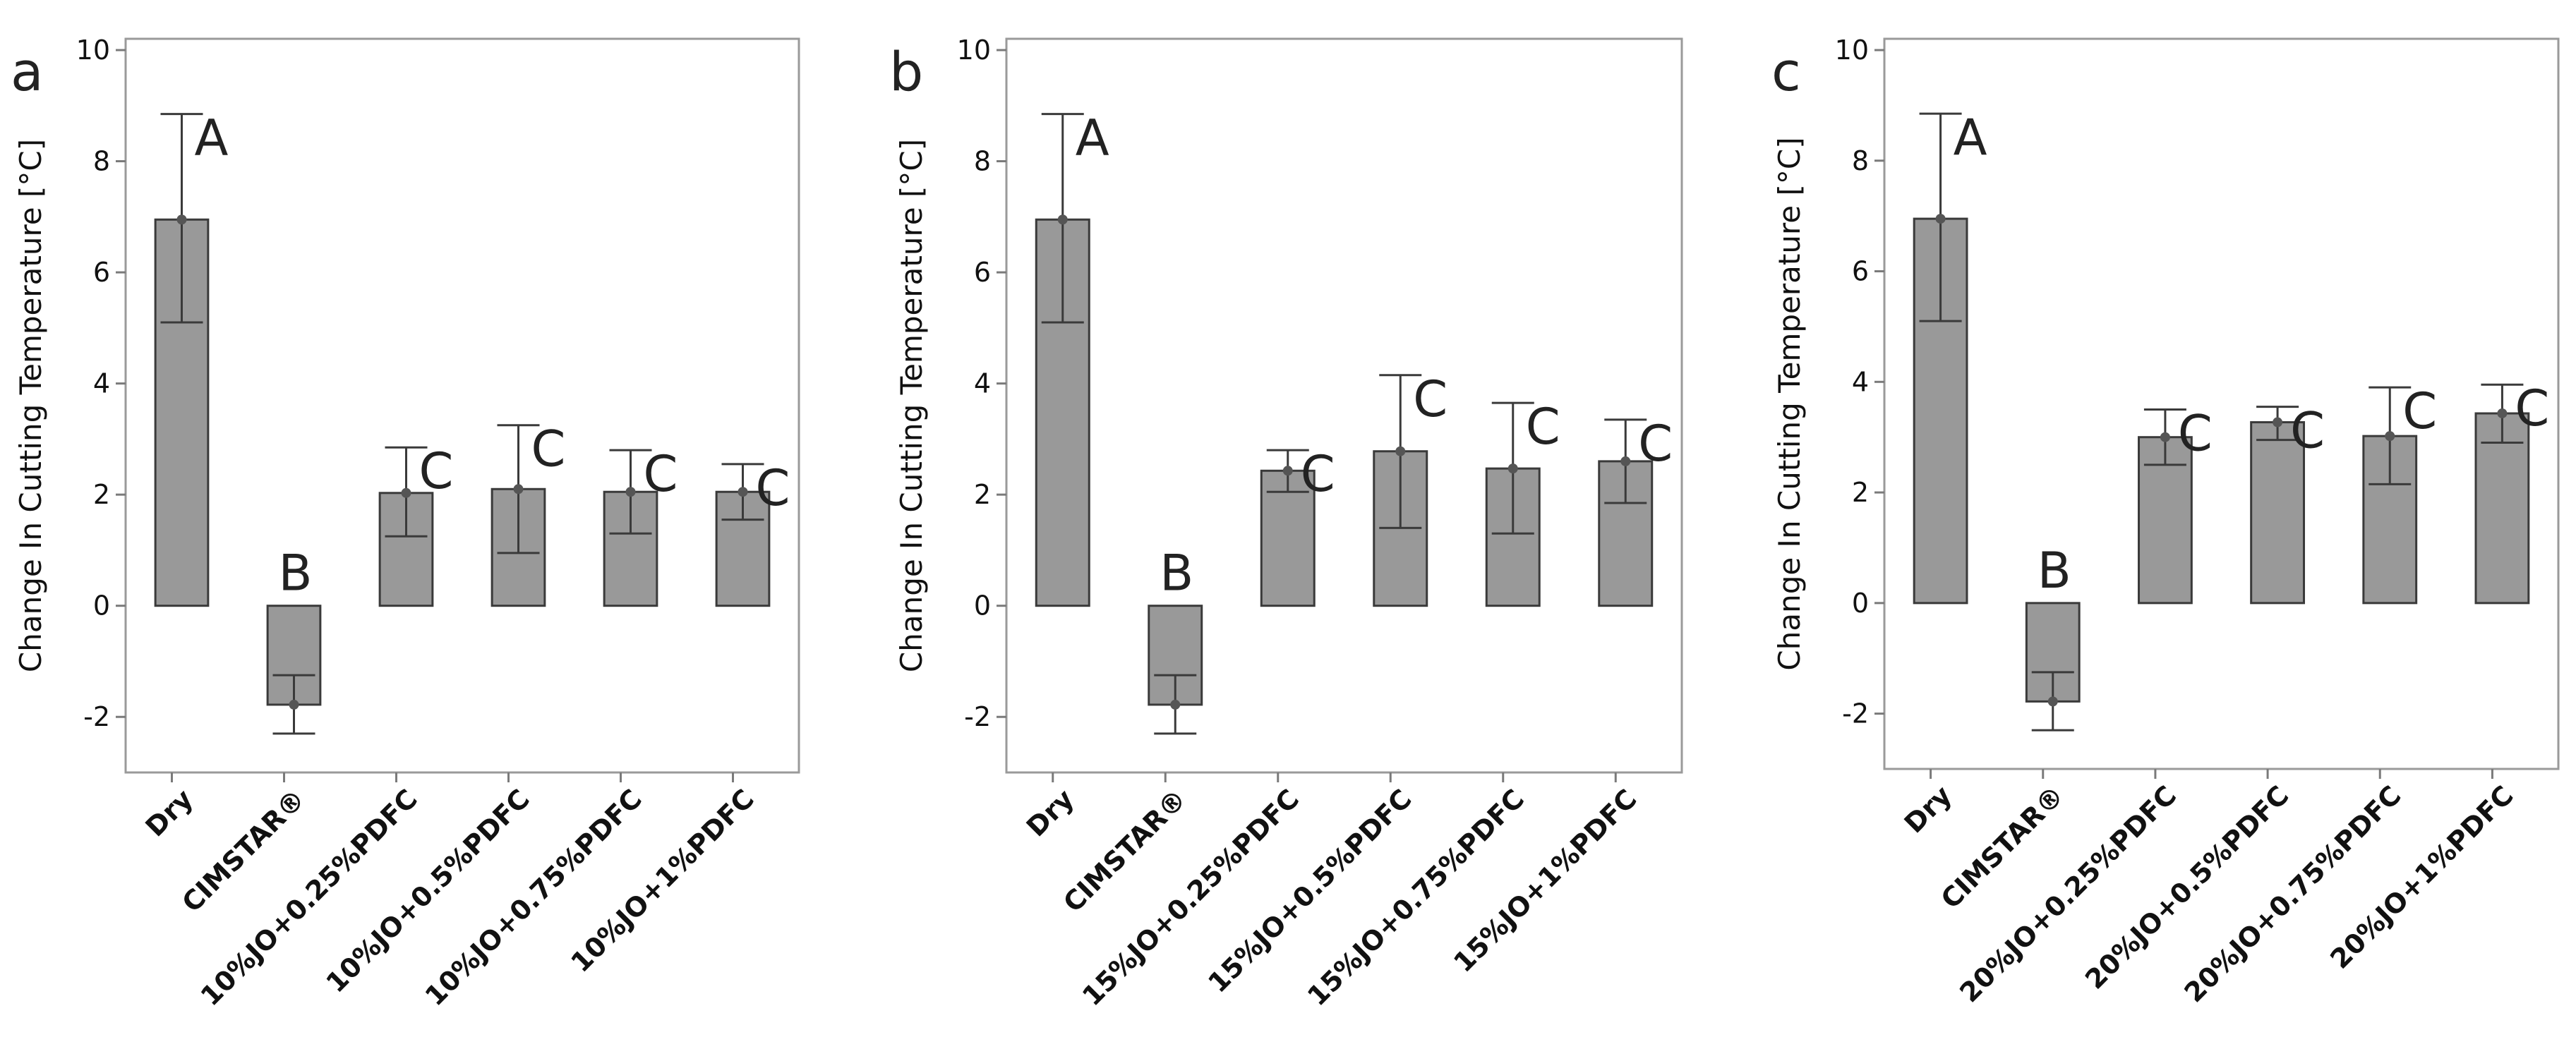 The height and width of the screenshot is (1049, 2576). Describe the element at coordinates (2186, 887) in the screenshot. I see `x-tick-label: 20%JO+0.5%PDFC` at that location.